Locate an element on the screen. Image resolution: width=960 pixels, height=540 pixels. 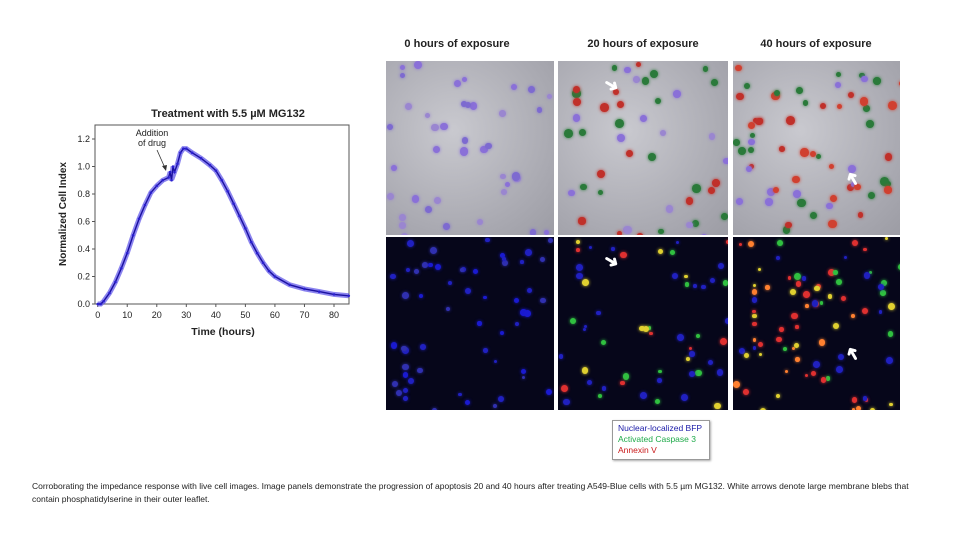
plot-frame is located at coordinates (222, 214).